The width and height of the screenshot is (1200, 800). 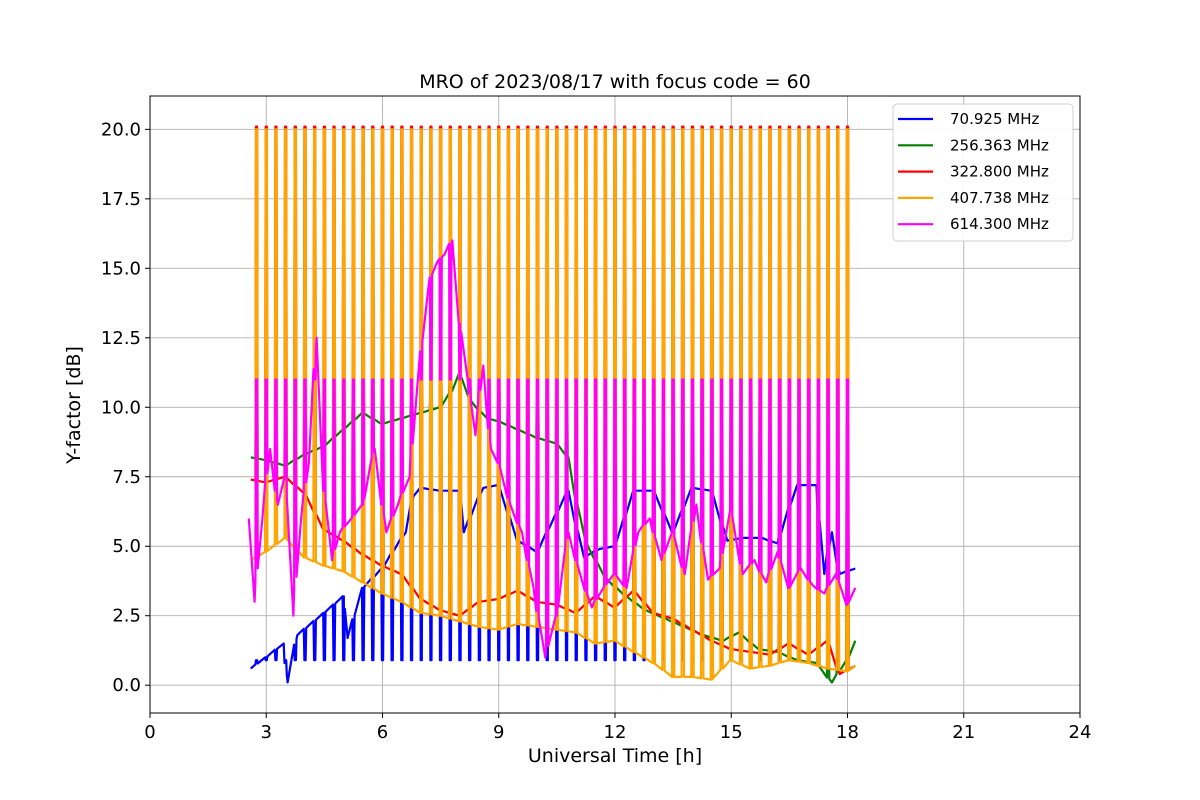 I want to click on x-tick-label: 12, so click(x=615, y=732).